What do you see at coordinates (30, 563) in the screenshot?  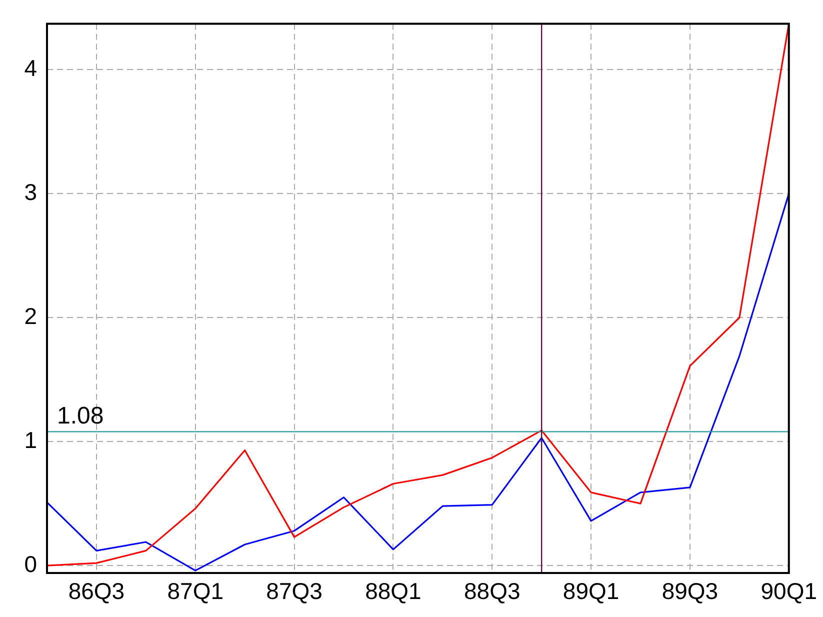 I see `y-tick-label: 0` at bounding box center [30, 563].